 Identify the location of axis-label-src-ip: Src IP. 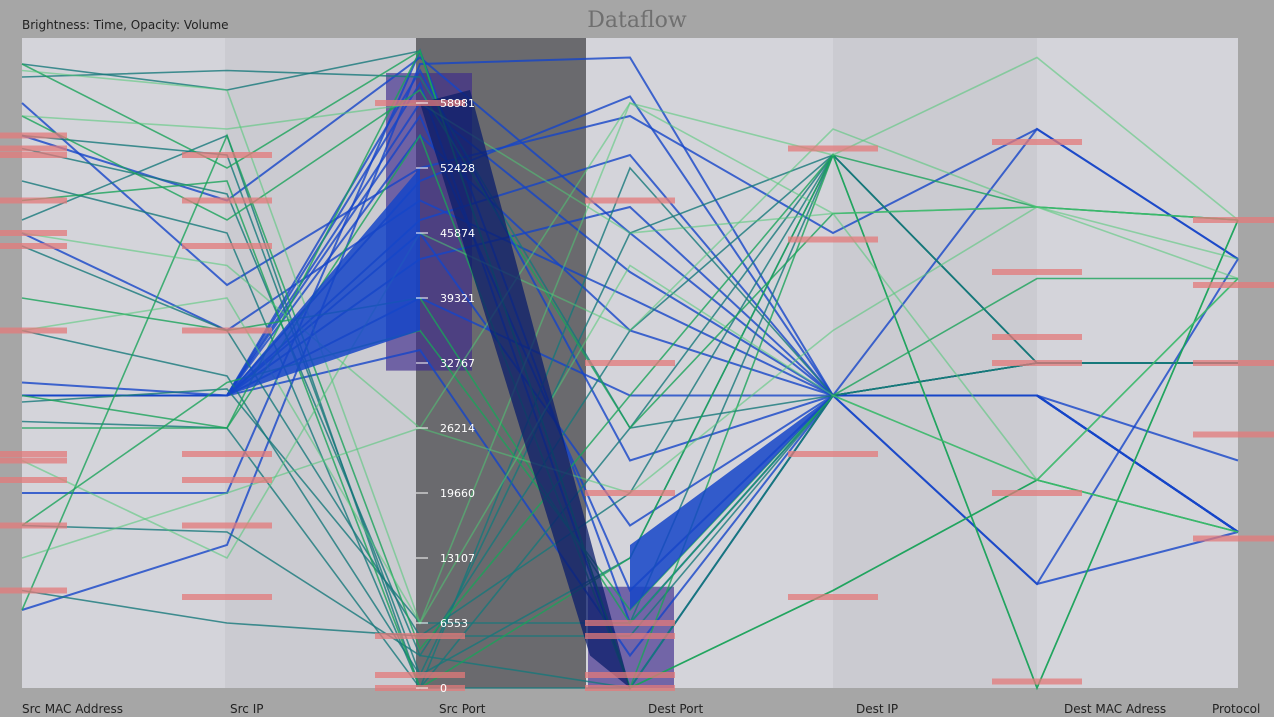
(247, 709).